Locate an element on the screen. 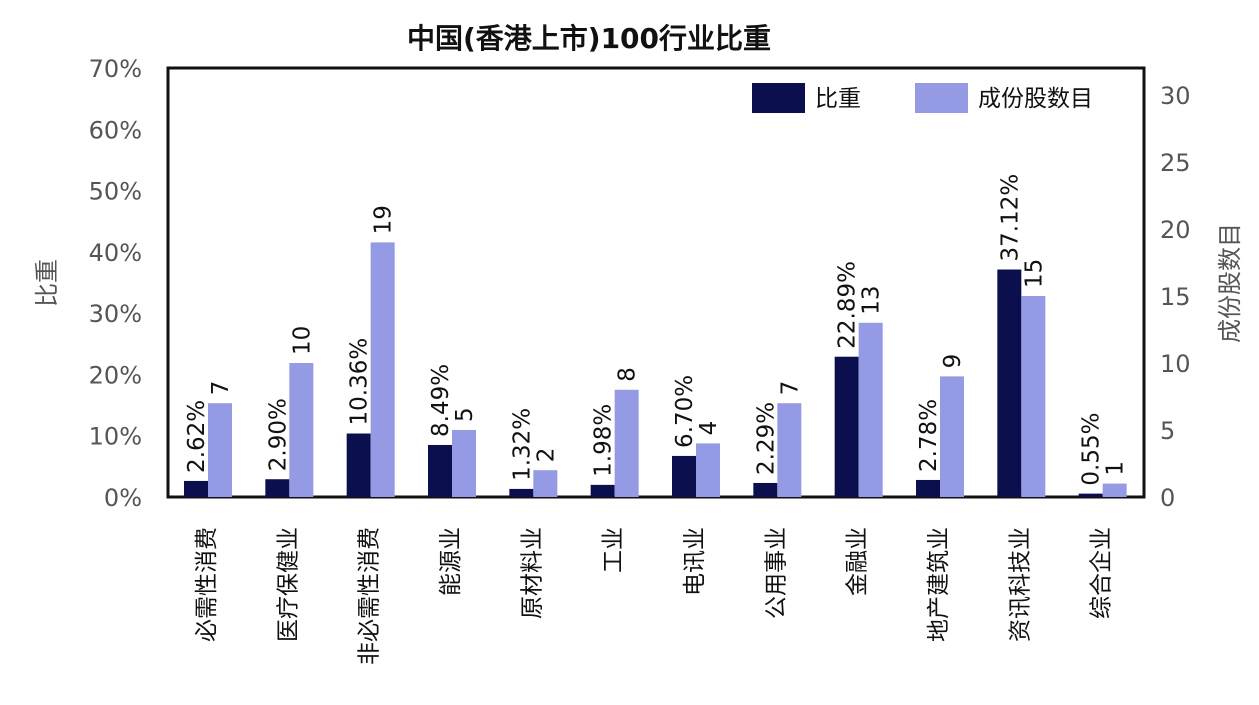  data-label-weight: 2.29% is located at coordinates (766, 438).